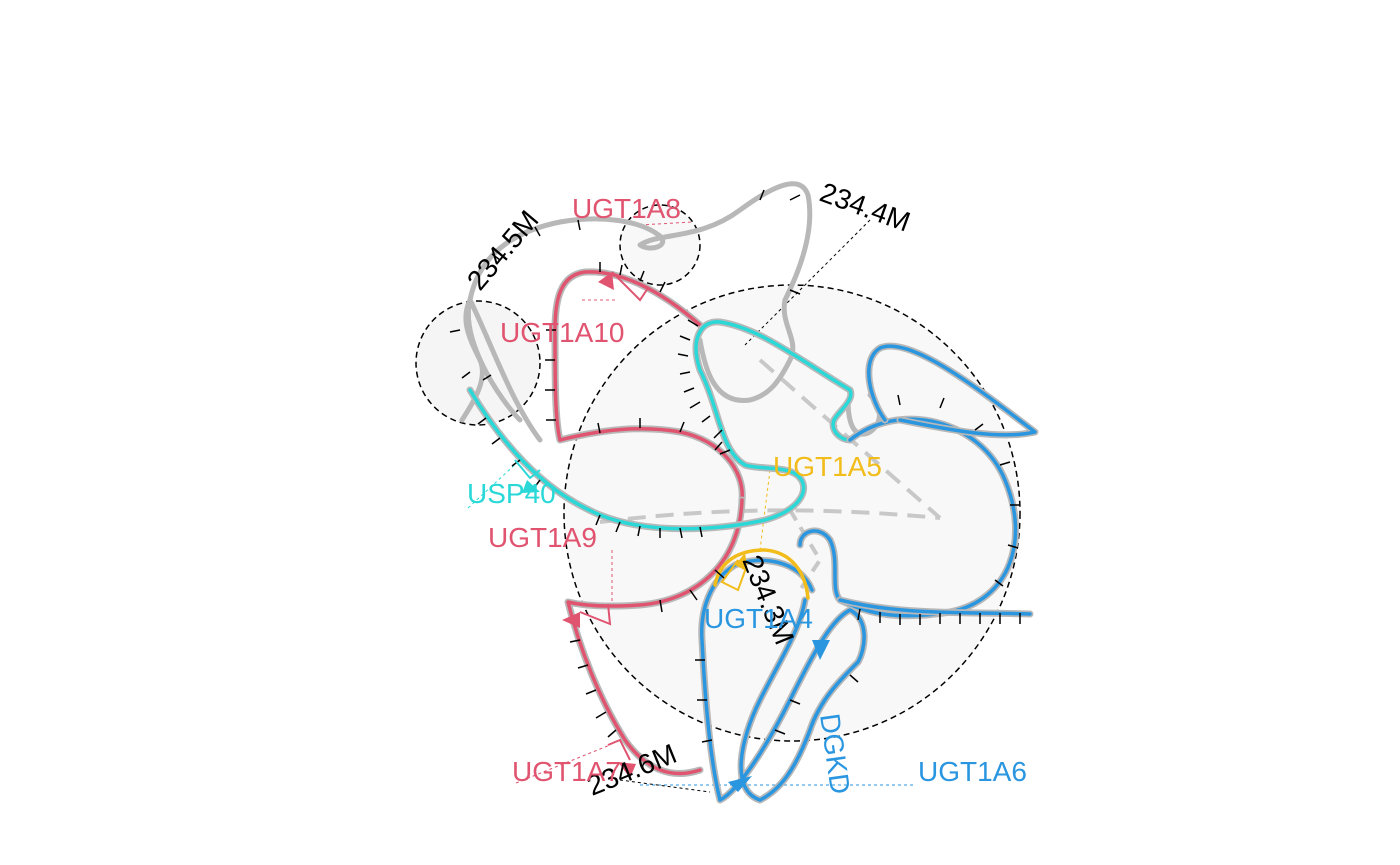 Image resolution: width=1400 pixels, height=865 pixels. Describe the element at coordinates (566, 771) in the screenshot. I see `gene-label-ugt1a7: UGT1A7` at that location.